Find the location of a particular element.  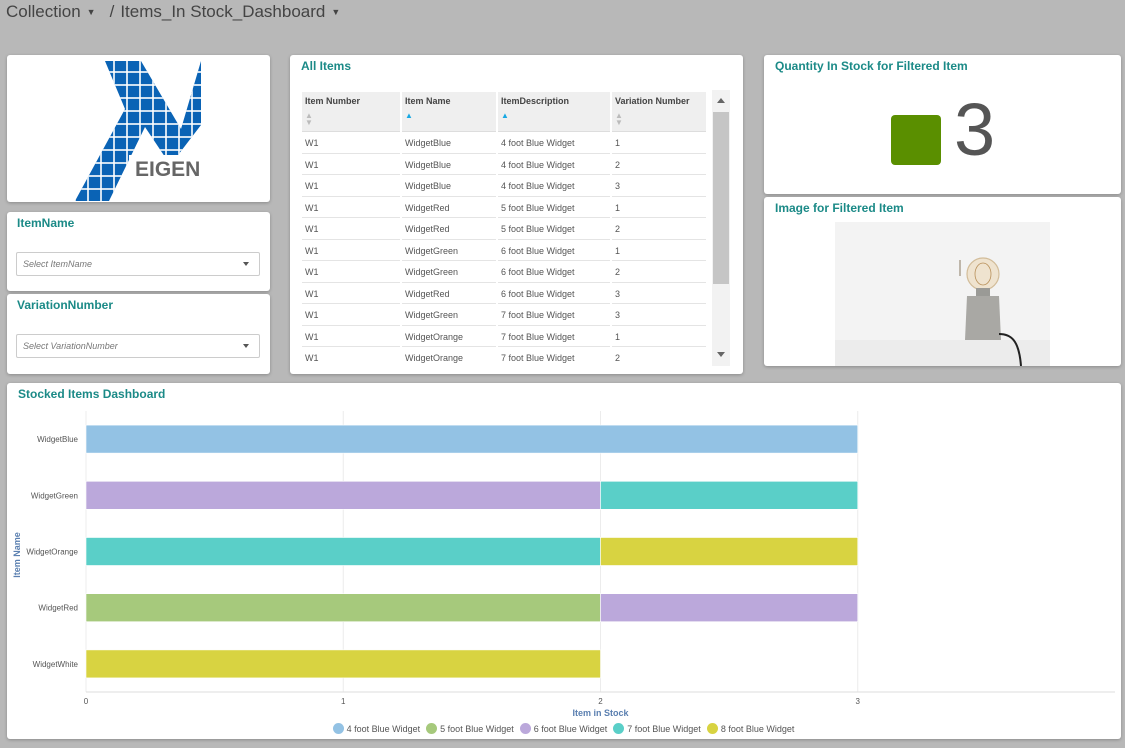

column-header-item-number: Item Number ▲ ▼ is located at coordinates (351, 112).